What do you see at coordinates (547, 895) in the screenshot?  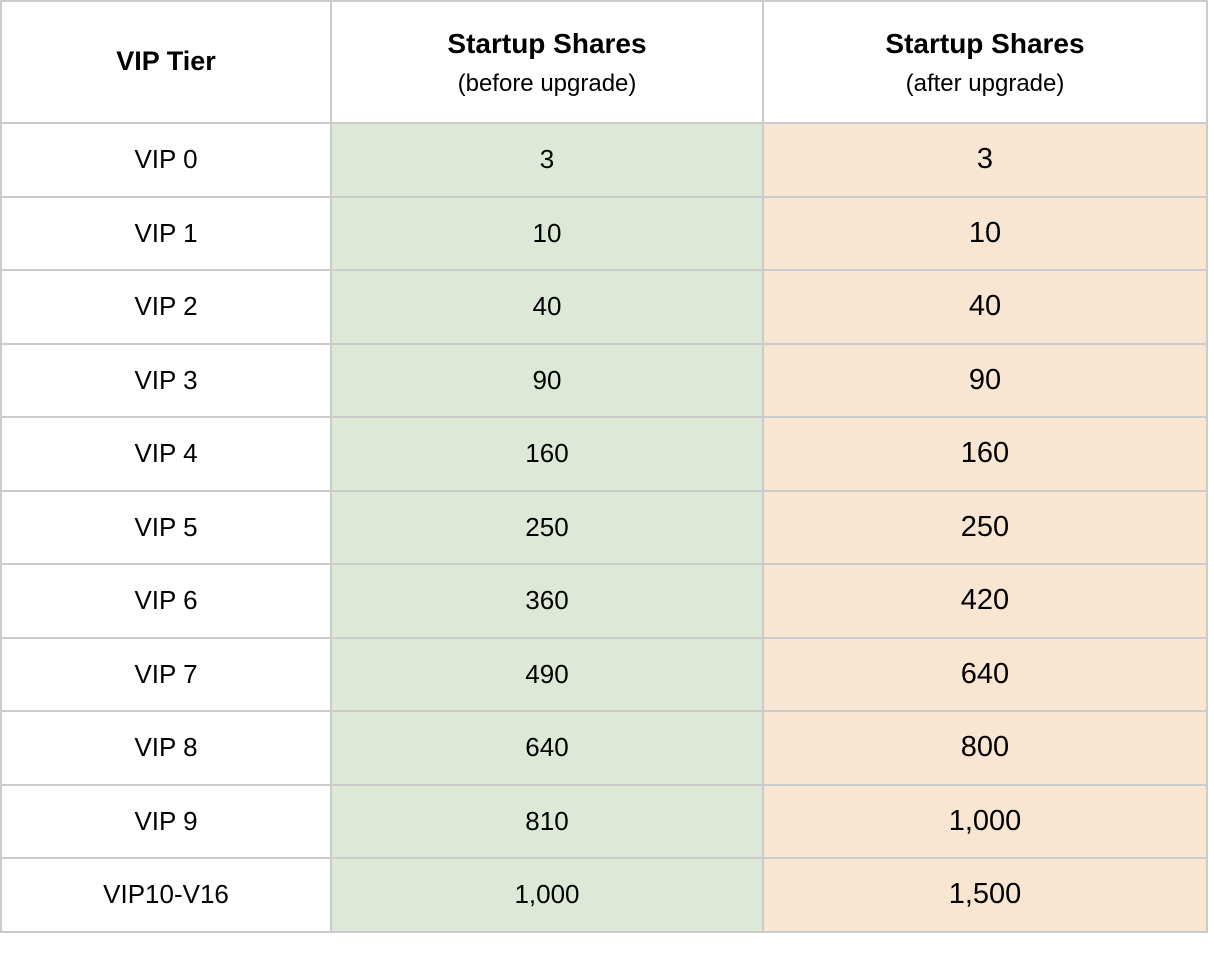 I see `before-shares-cell: 1,000` at bounding box center [547, 895].